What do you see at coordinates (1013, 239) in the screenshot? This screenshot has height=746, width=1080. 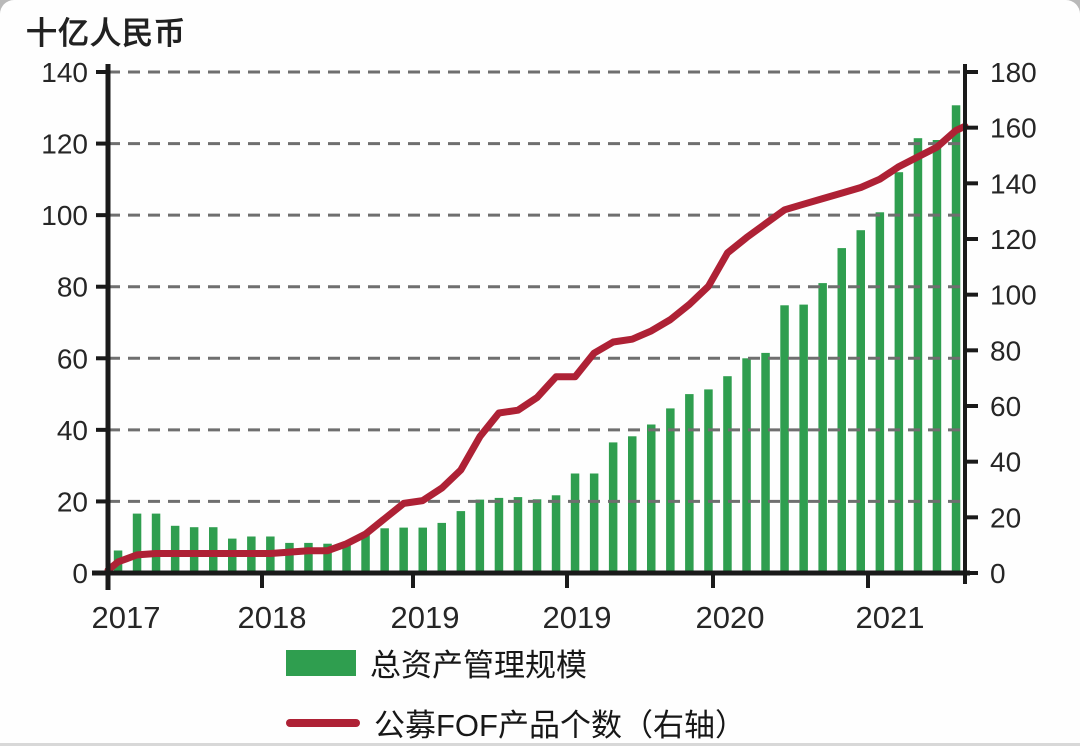 I see `right-axis-tick-label: 120` at bounding box center [1013, 239].